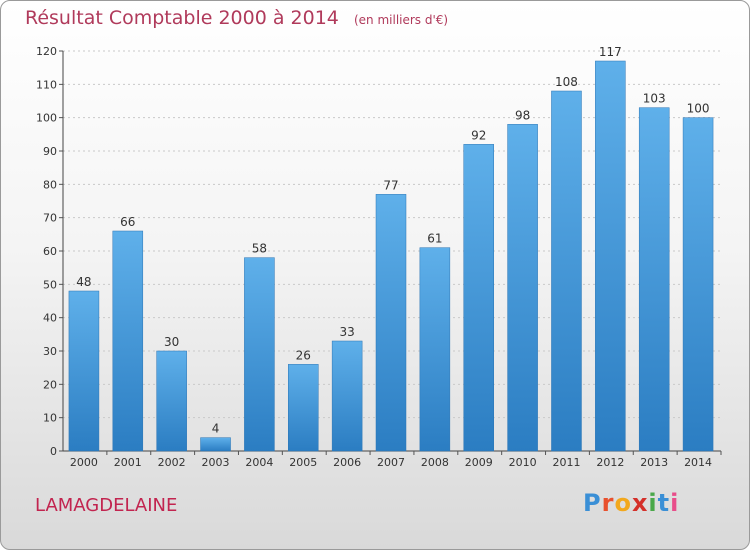 Image resolution: width=750 pixels, height=550 pixels. Describe the element at coordinates (303, 355) in the screenshot. I see `bar-value-label: 26` at that location.